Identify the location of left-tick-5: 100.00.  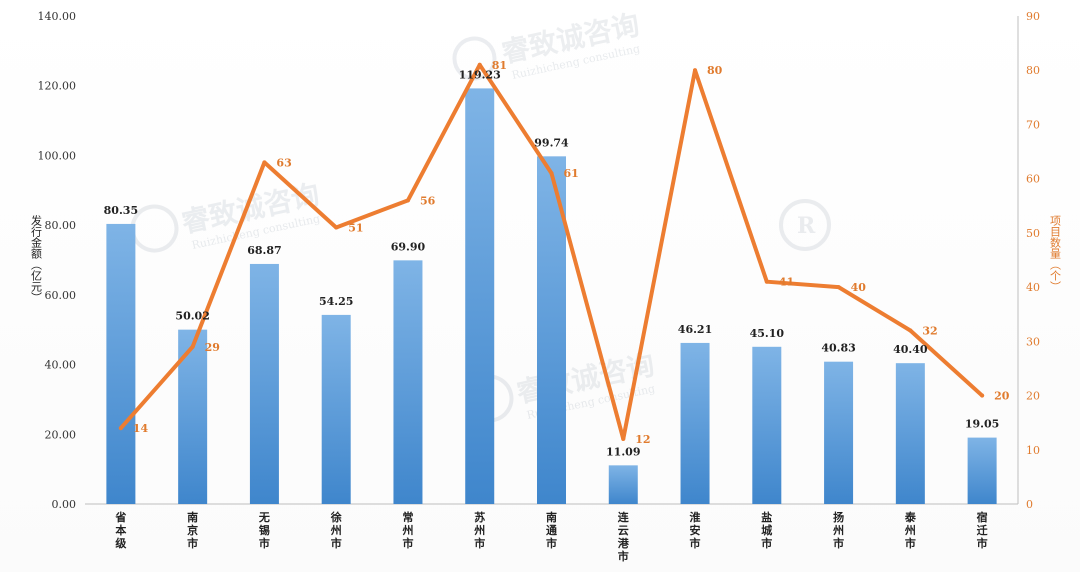
(57, 155).